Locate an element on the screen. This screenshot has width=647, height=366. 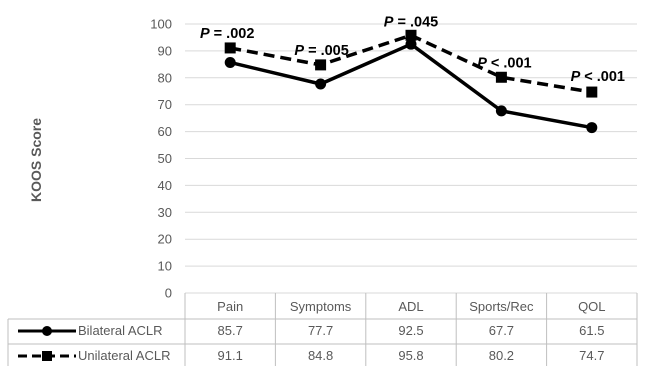
x-tick-label: ADL is located at coordinates (410, 306).